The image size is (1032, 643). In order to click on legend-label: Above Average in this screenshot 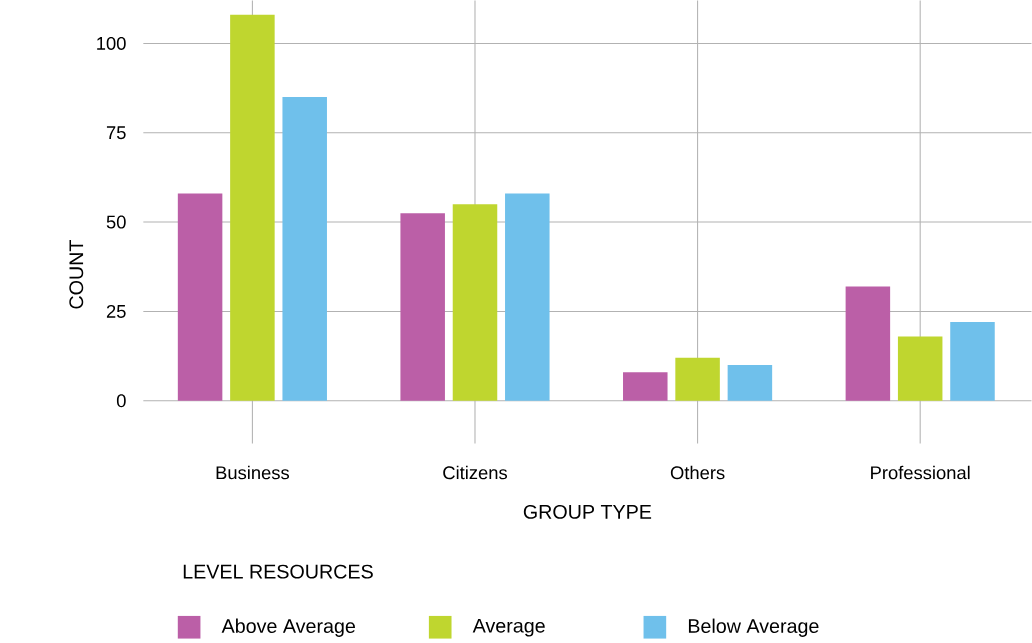, I will do `click(288, 627)`.